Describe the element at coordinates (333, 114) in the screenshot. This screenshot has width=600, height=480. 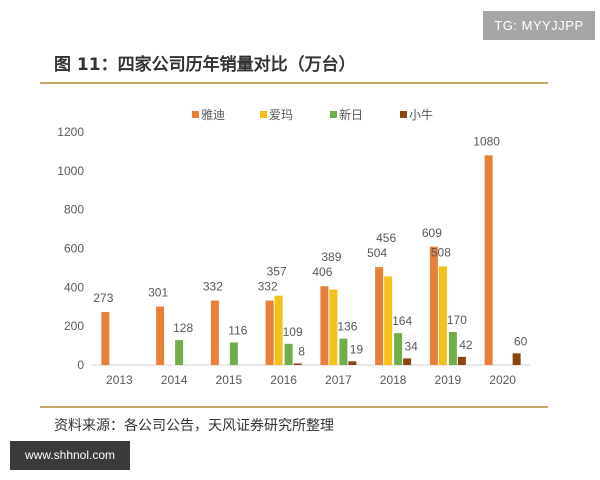
I see `legend-swatch-新日` at that location.